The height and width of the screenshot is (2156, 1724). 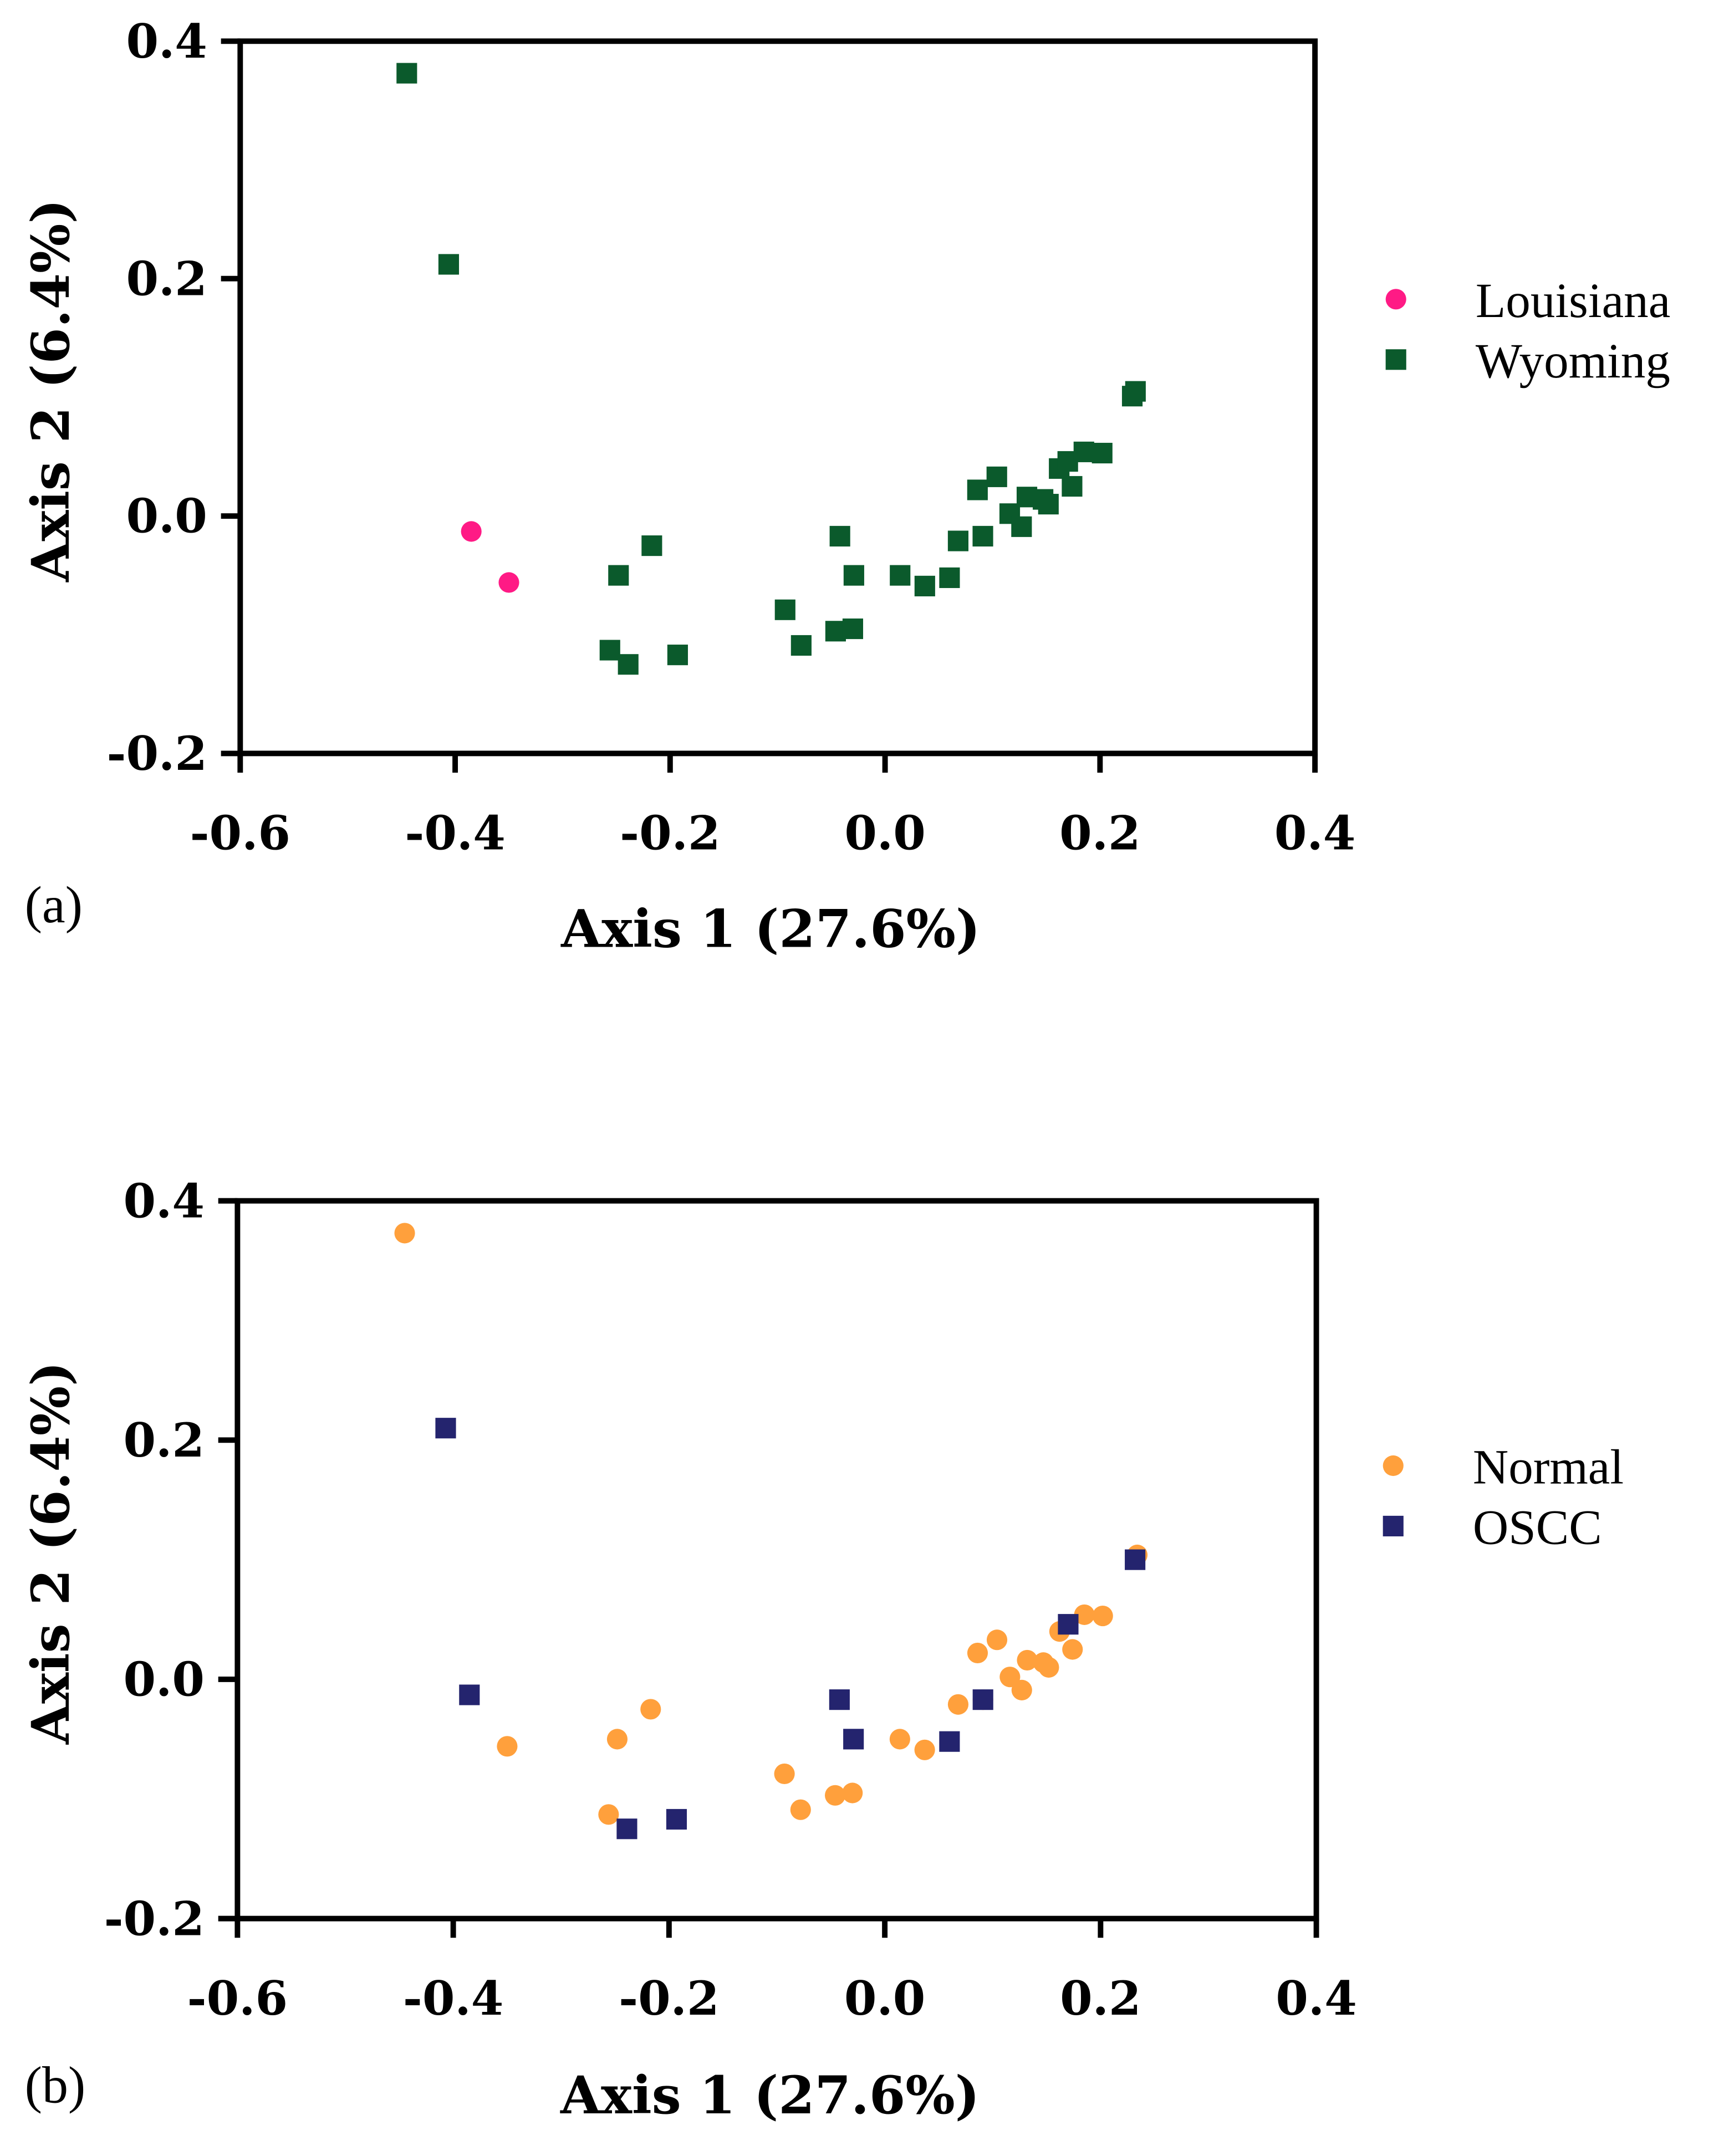 What do you see at coordinates (164, 1200) in the screenshot?
I see `y-tick-label: 0.4` at bounding box center [164, 1200].